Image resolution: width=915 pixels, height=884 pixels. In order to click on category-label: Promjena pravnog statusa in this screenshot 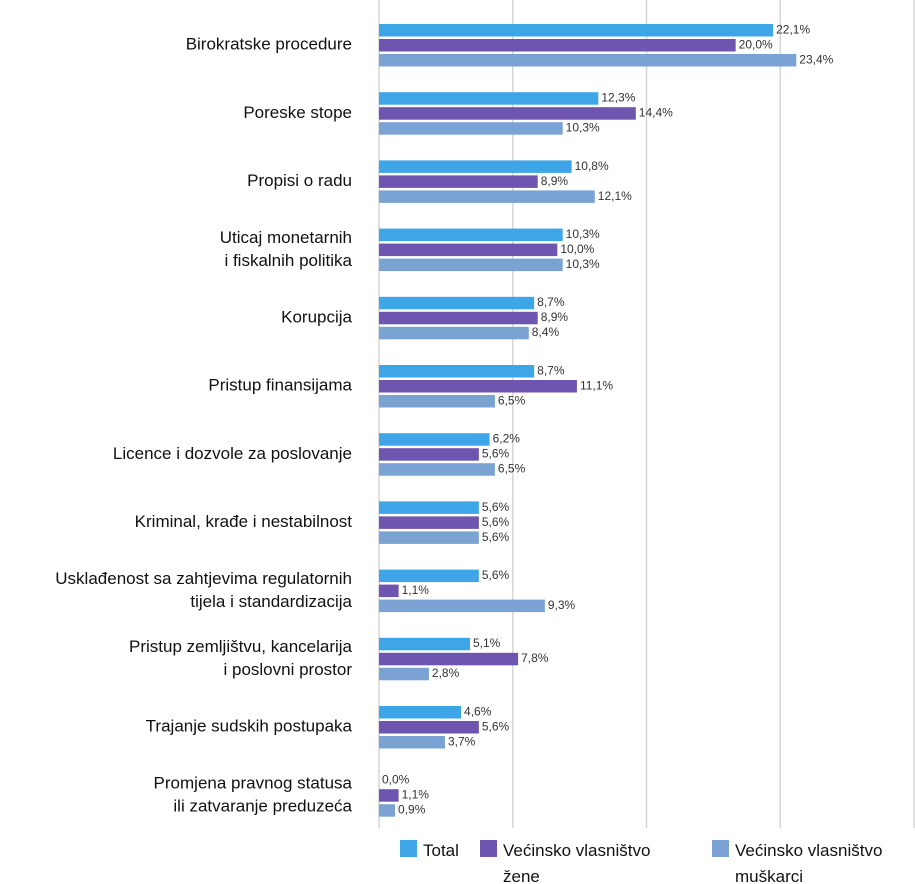, I will do `click(253, 782)`.